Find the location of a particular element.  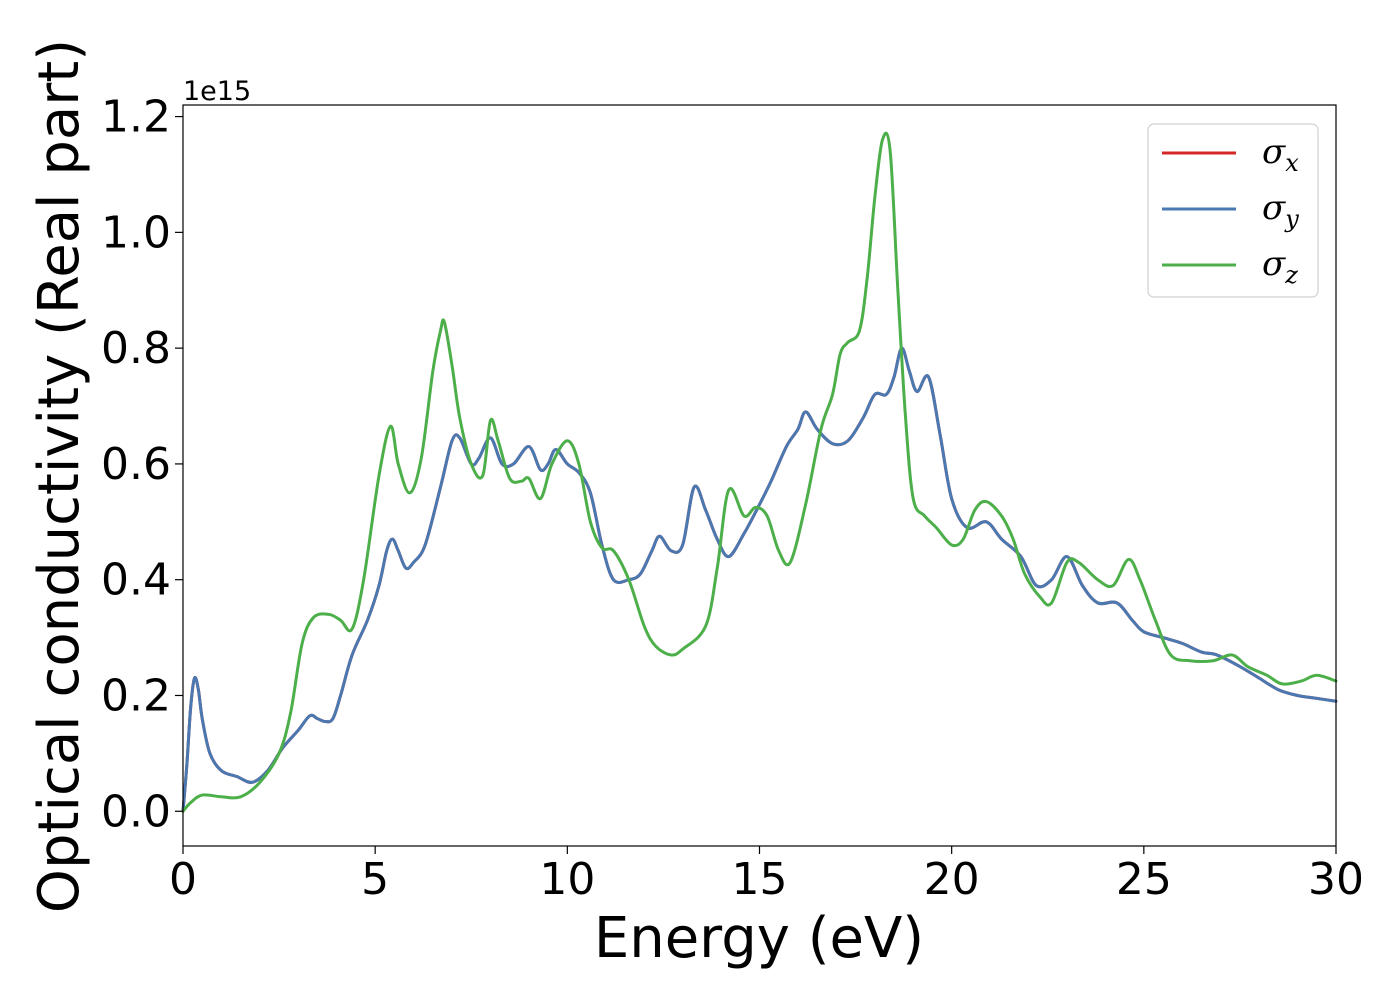

x-tick-label: 30 is located at coordinates (1336, 879).